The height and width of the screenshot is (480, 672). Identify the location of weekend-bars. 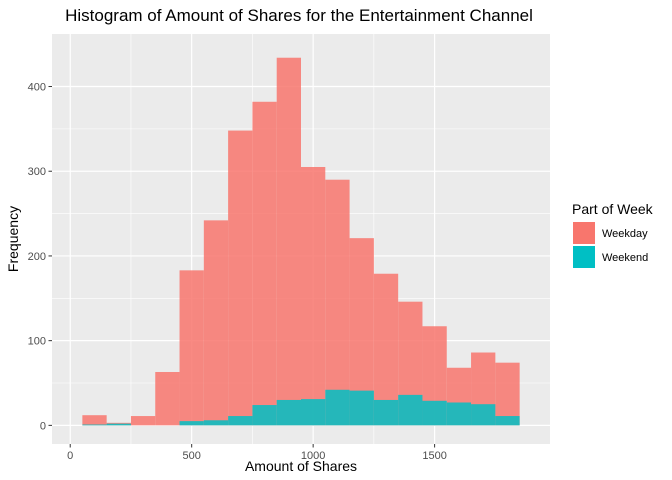
(301, 407).